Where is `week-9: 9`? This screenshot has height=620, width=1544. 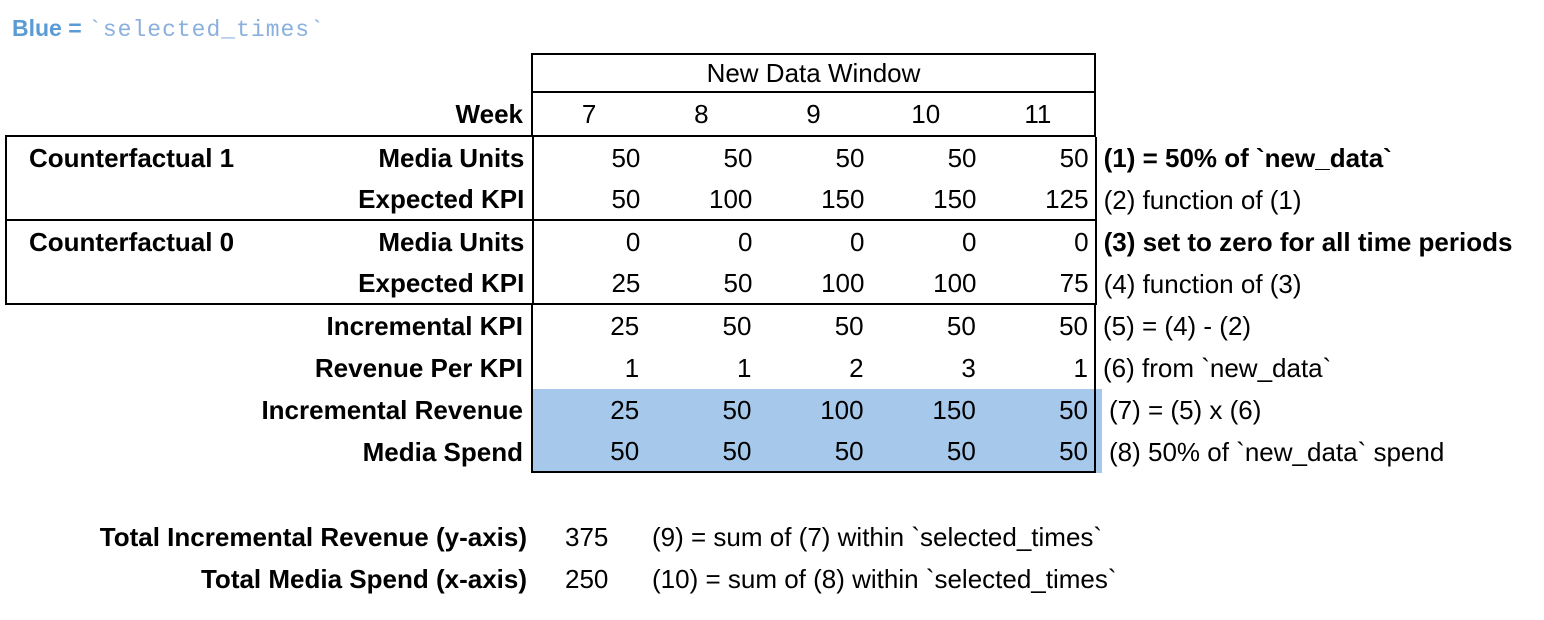 week-9: 9 is located at coordinates (813, 113).